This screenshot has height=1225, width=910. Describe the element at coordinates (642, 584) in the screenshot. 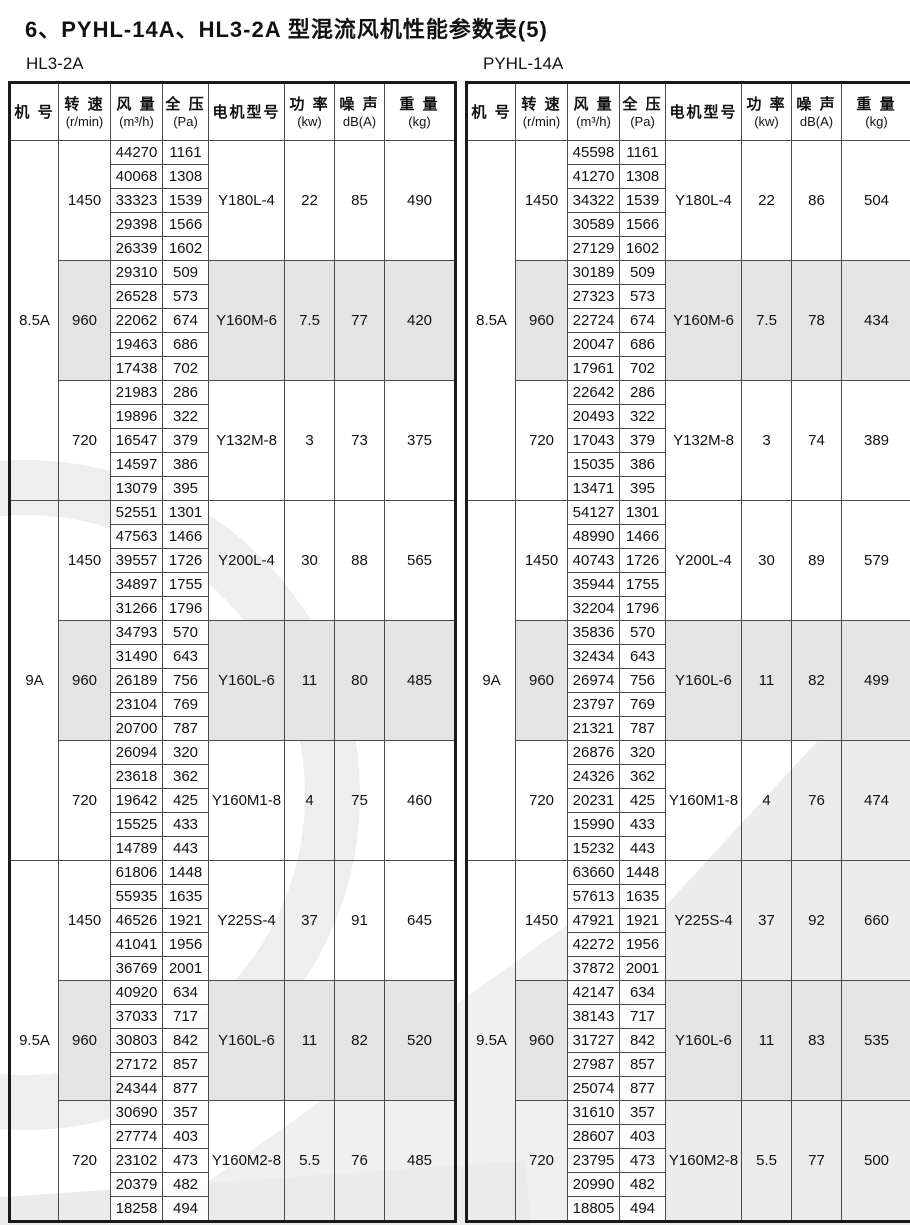

I see `pressure-cell: 1755` at that location.